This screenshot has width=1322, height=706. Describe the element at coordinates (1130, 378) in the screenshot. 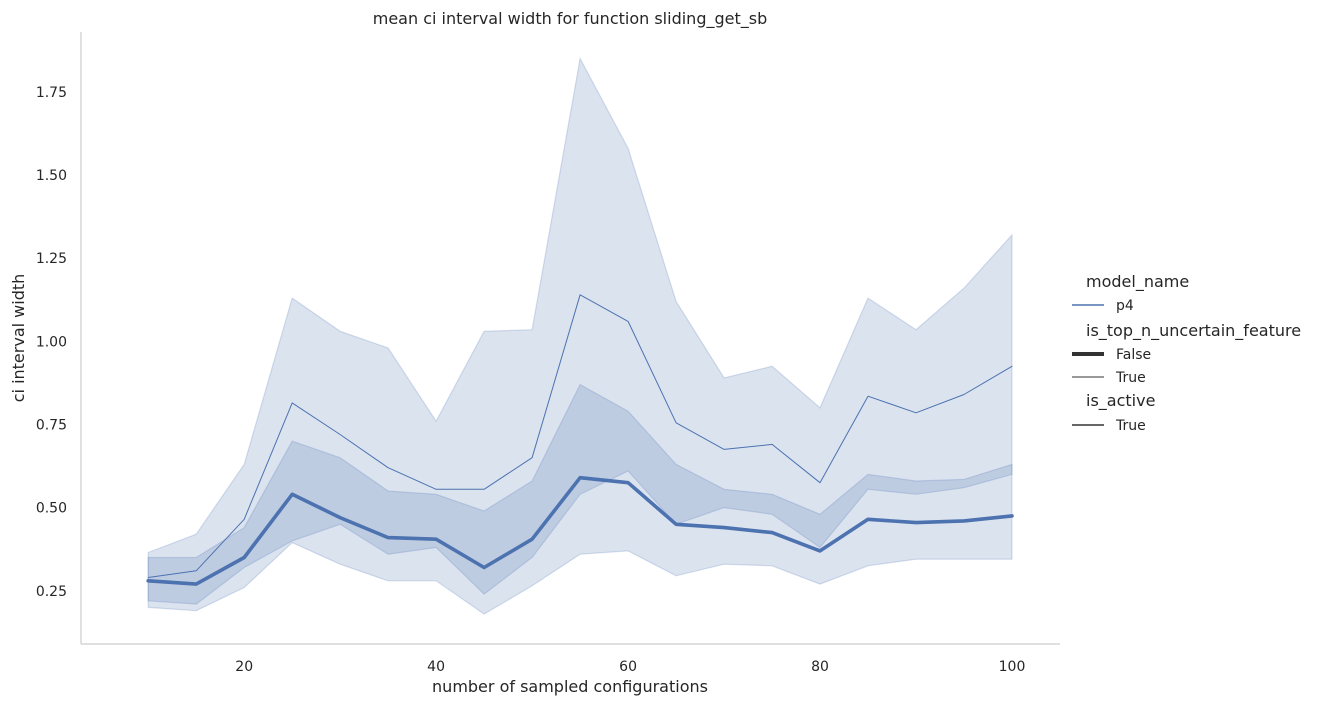

I see `legend-label-true-thin: True` at that location.